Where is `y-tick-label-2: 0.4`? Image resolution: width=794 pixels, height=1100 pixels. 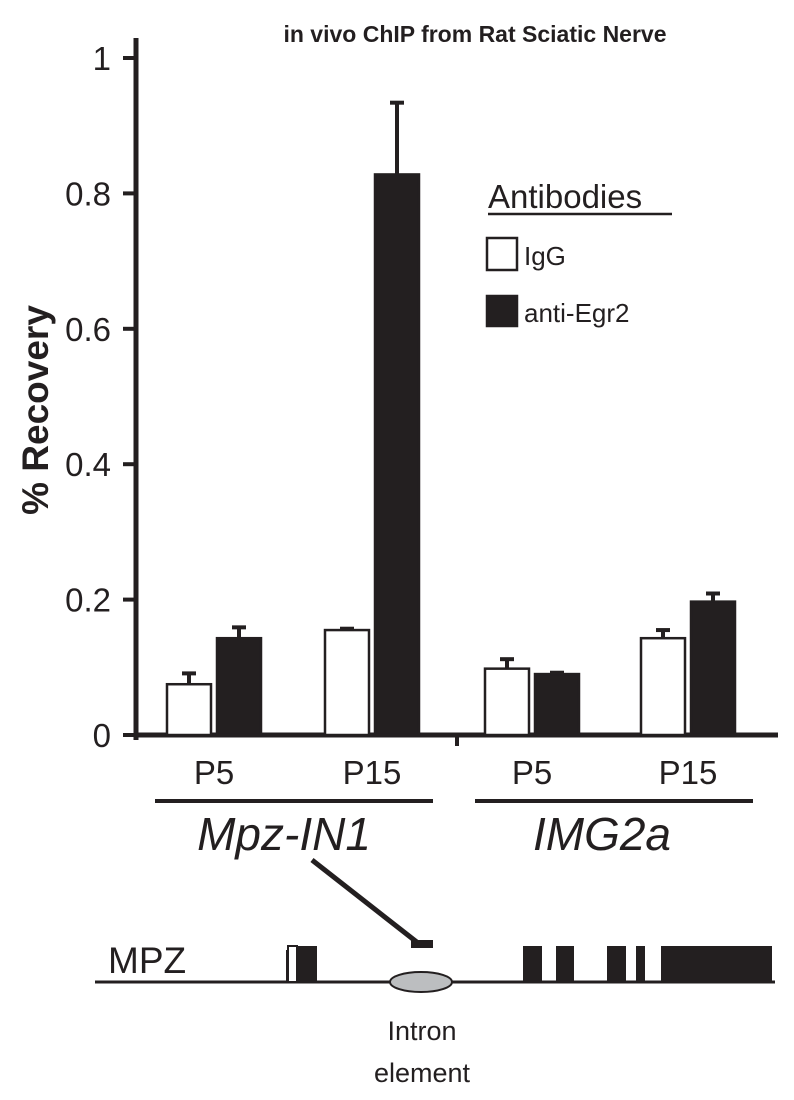
y-tick-label-2: 0.4 is located at coordinates (88, 464).